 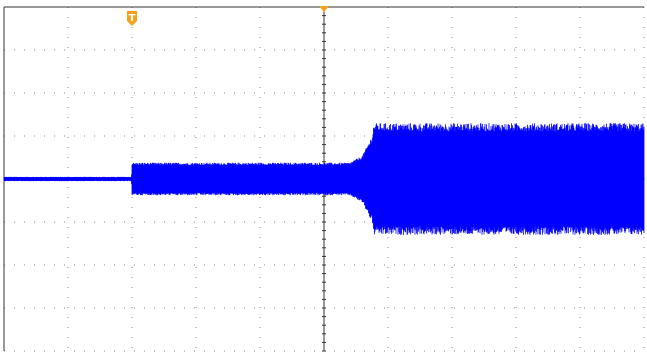 I want to click on time-reference-marker-icon, so click(x=324, y=9).